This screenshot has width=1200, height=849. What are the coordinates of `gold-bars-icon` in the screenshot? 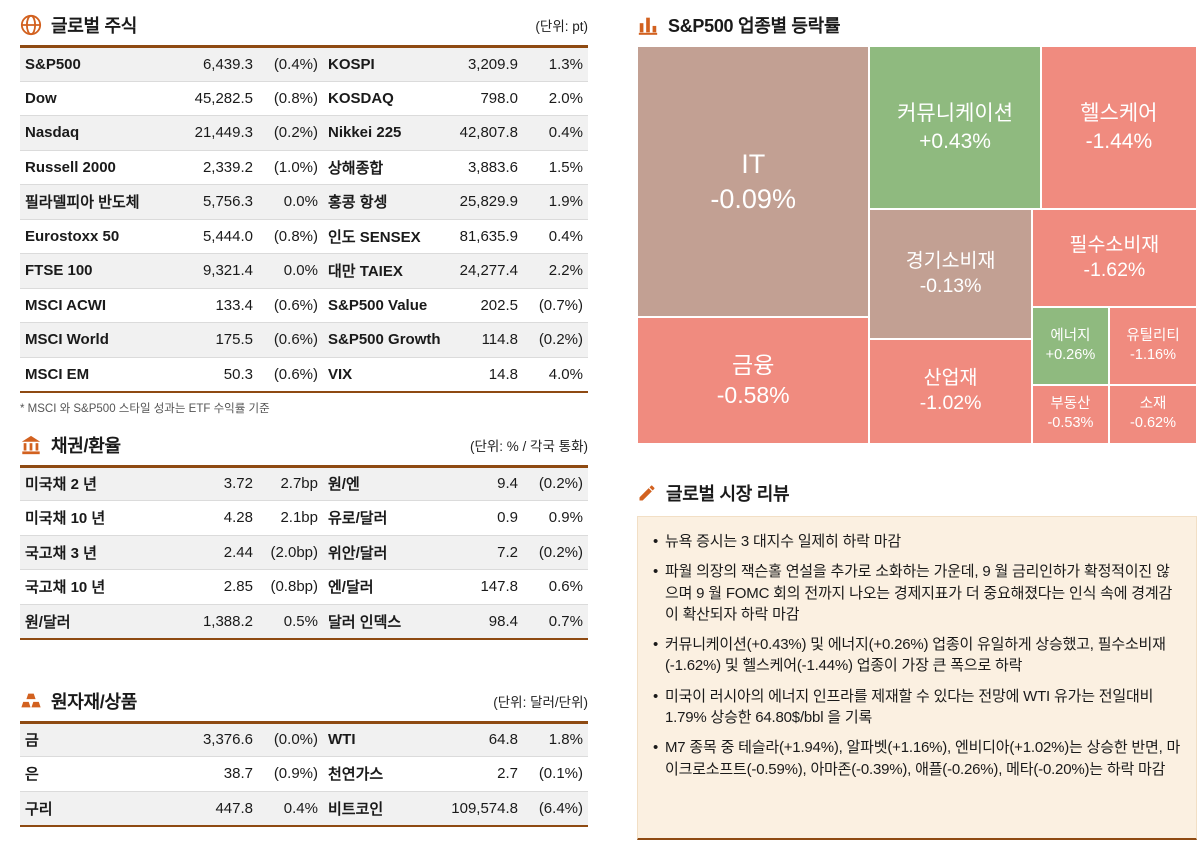 It's located at (31, 701).